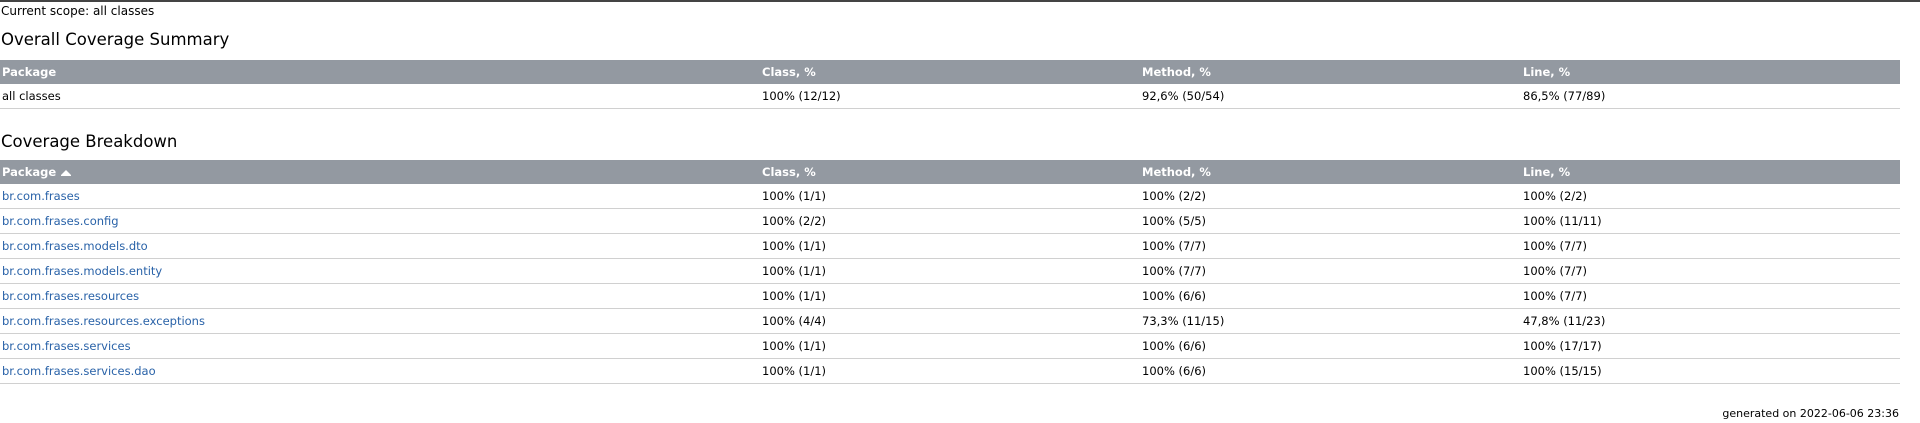 This screenshot has width=1920, height=423. I want to click on breakdown-header-line: Line, %, so click(1710, 172).